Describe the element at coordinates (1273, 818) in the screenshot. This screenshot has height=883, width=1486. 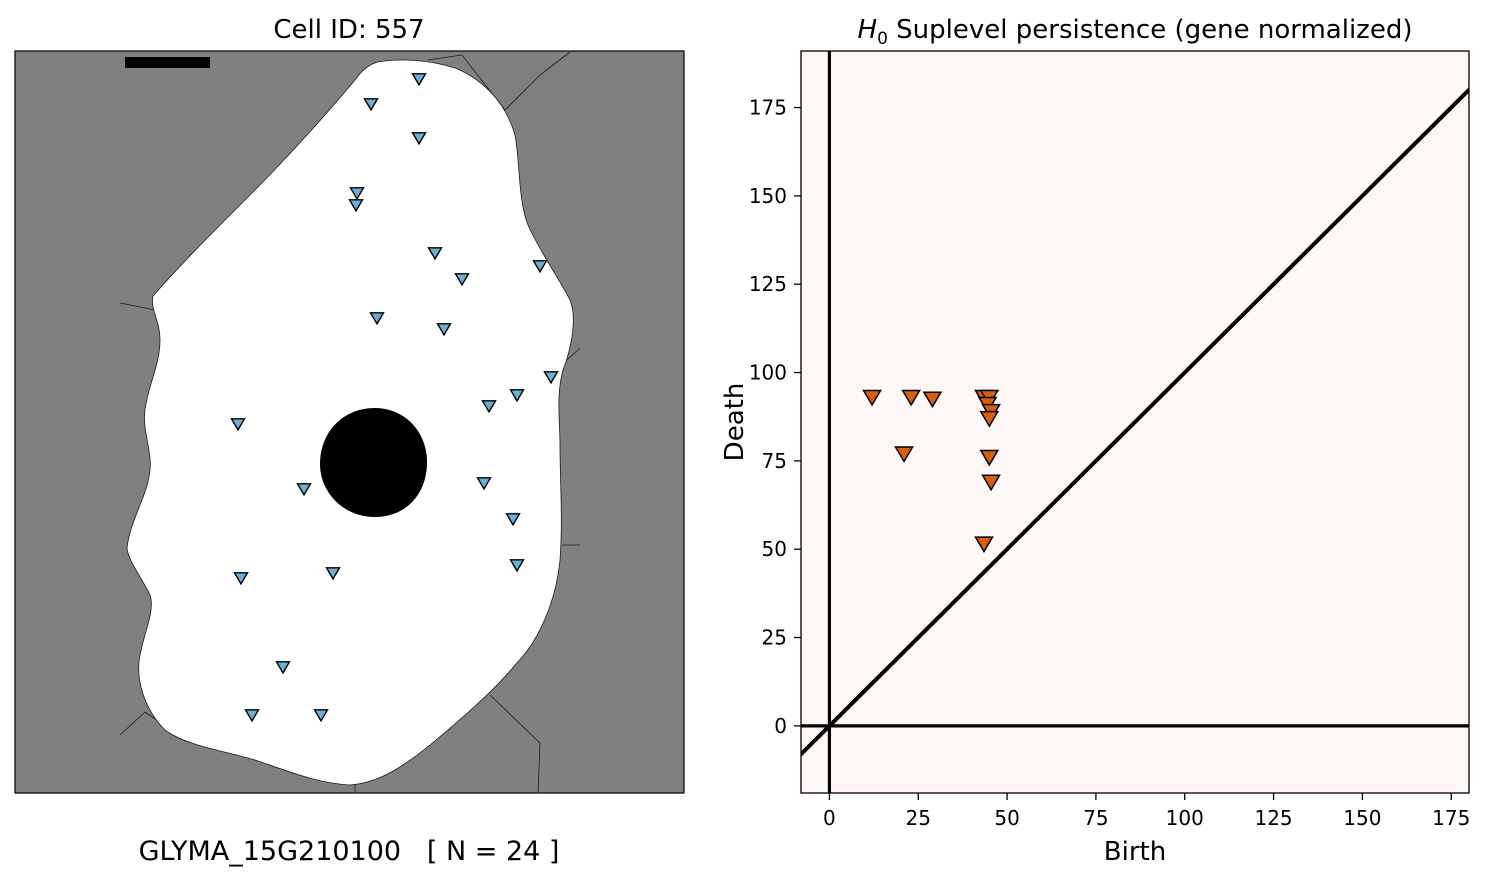
I see `x-tick-label: 125` at that location.